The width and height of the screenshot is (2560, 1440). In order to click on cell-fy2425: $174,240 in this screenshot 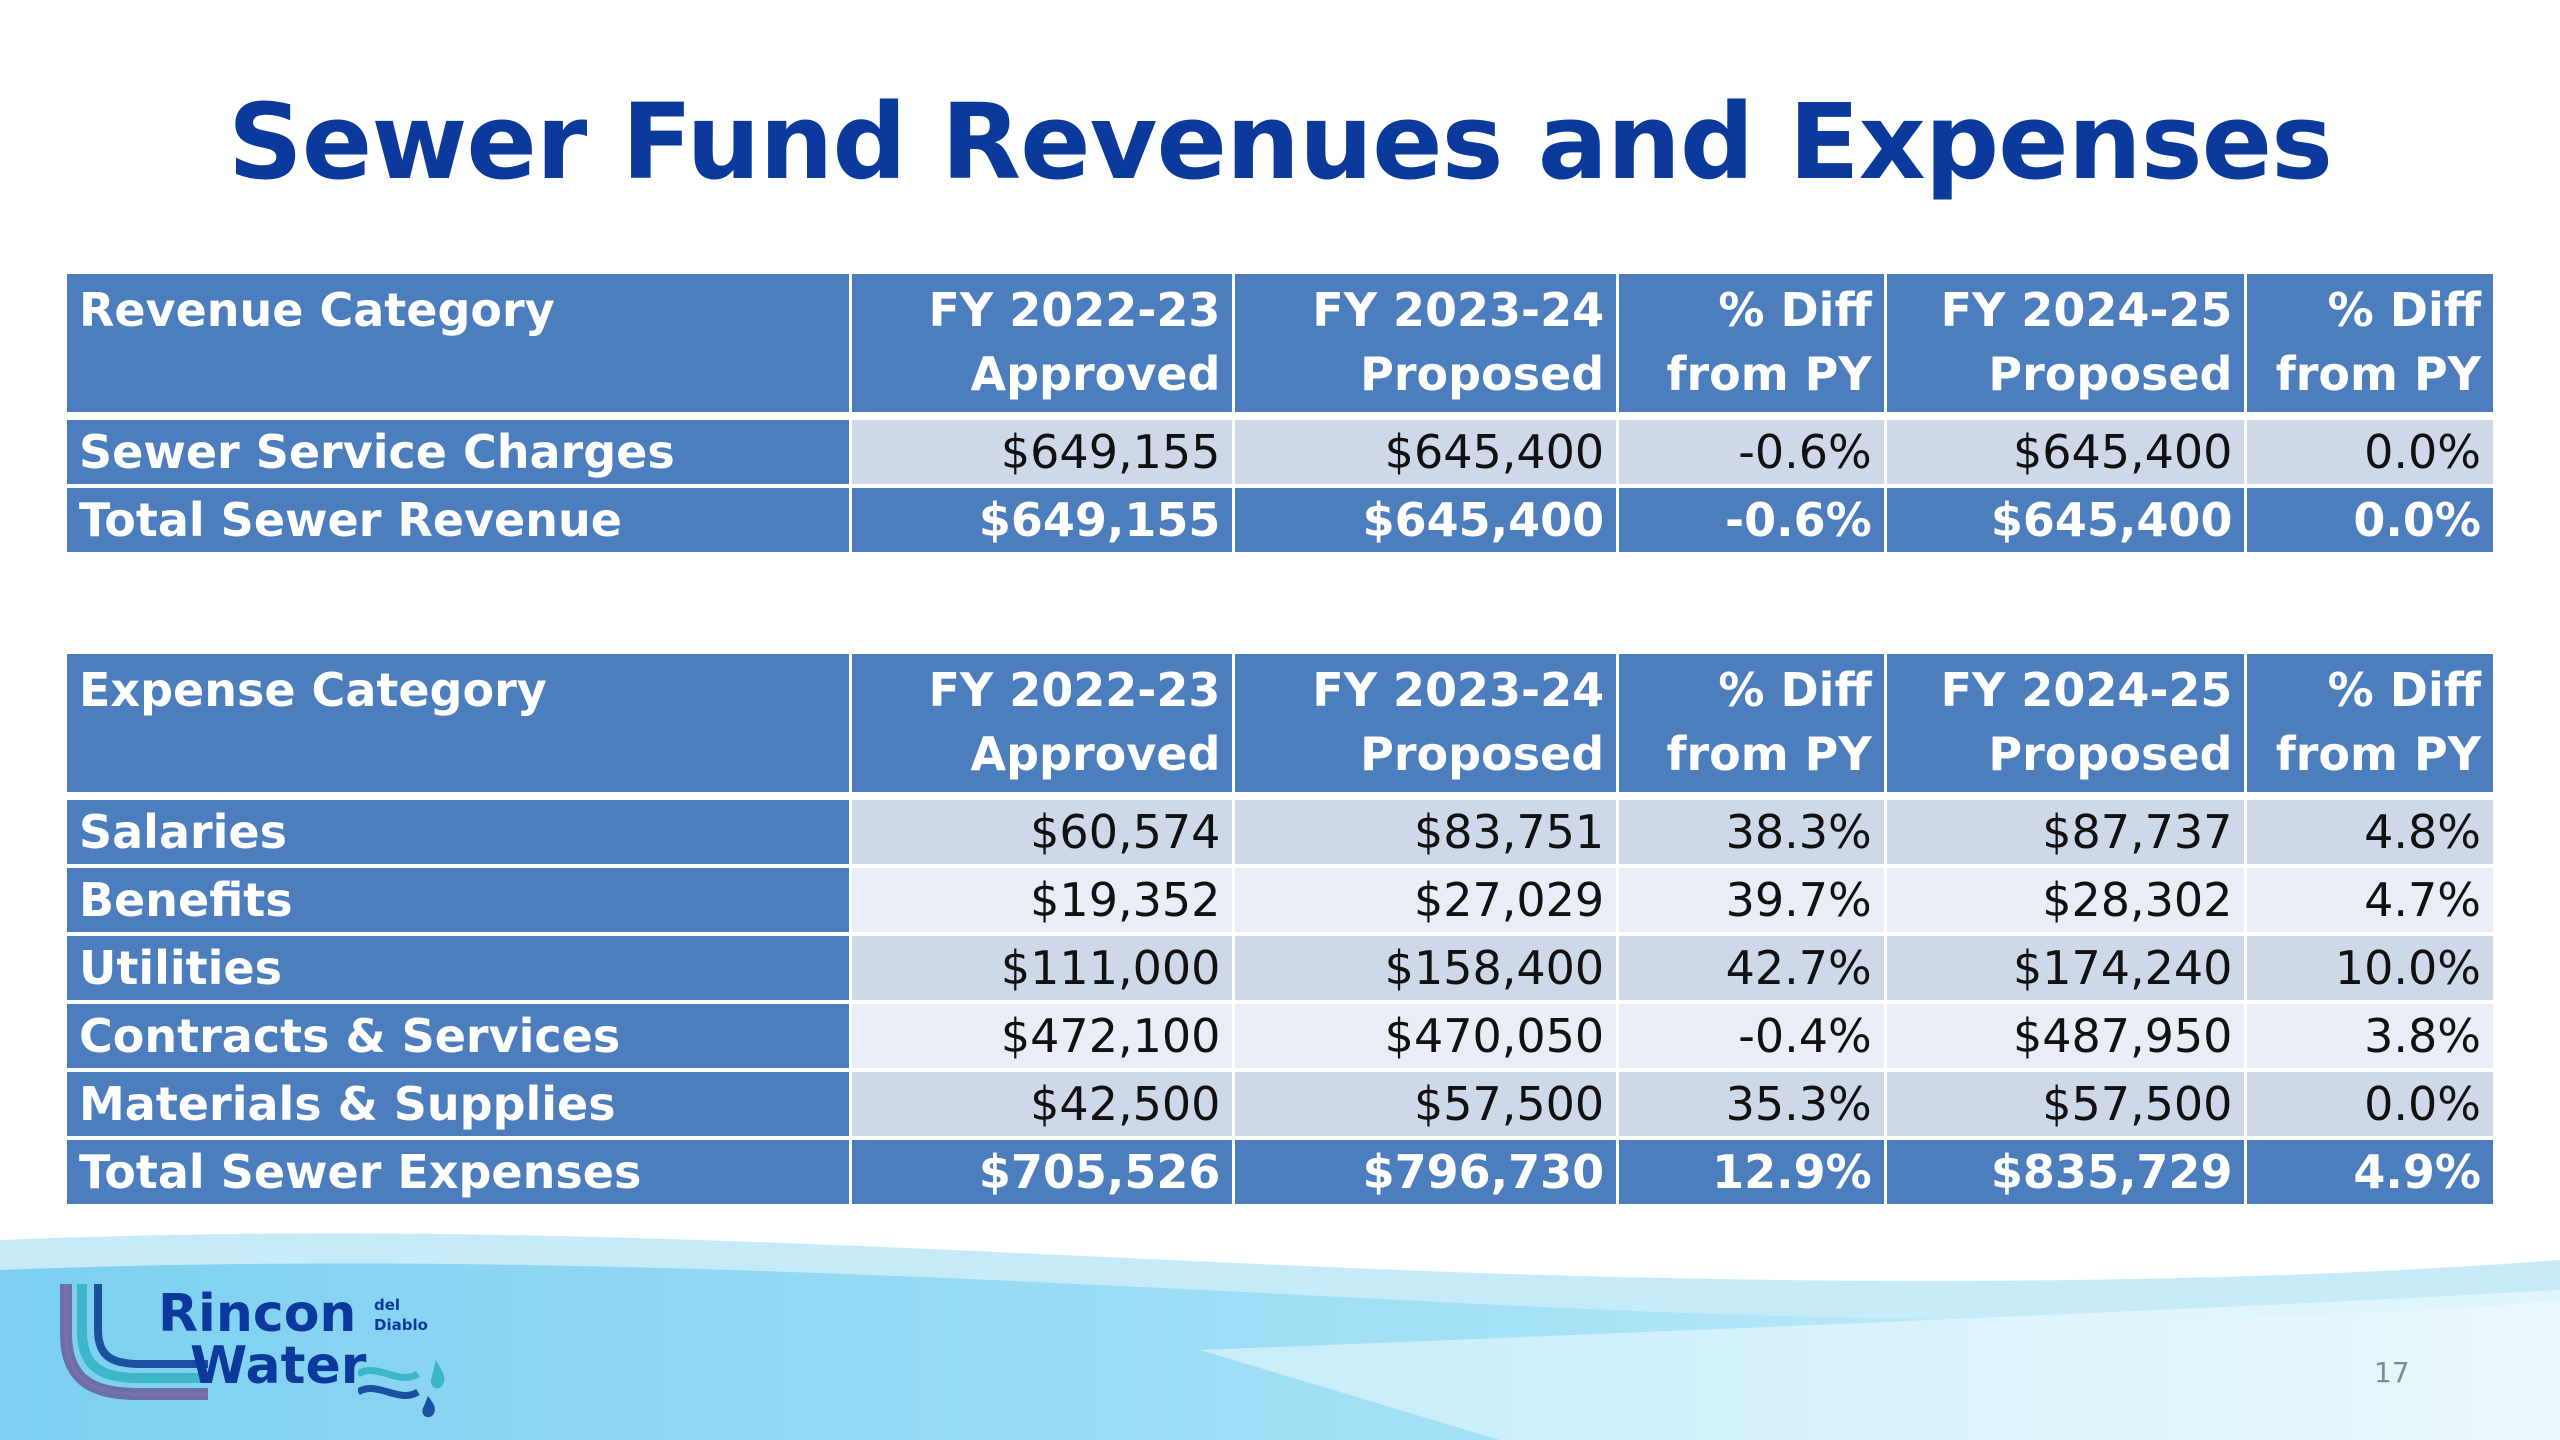, I will do `click(2065, 970)`.